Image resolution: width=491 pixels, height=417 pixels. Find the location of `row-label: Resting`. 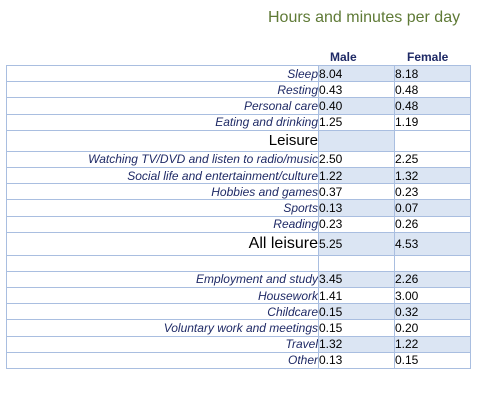

row-label: Resting is located at coordinates (162, 90).